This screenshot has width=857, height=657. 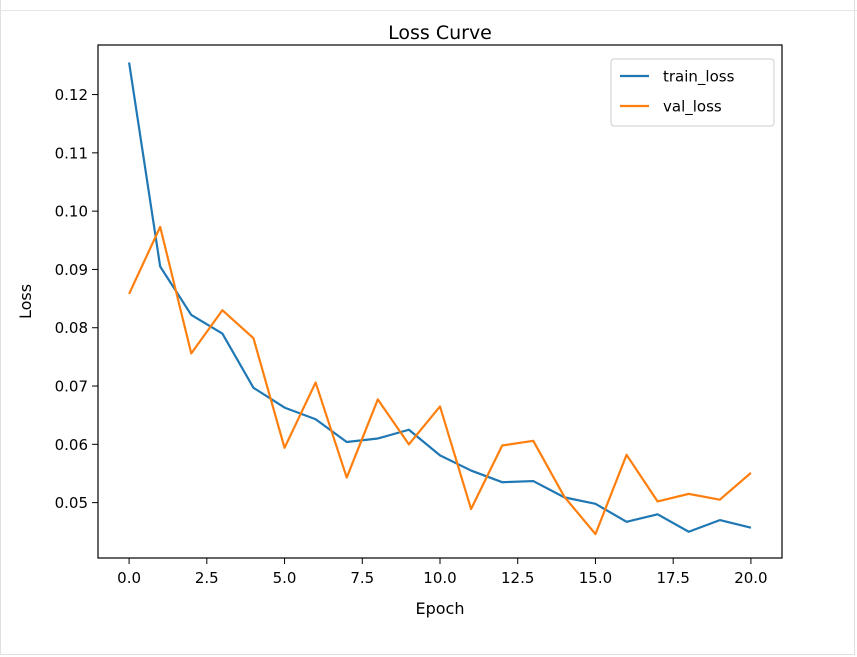 I want to click on y-tick-label: 0.10, so click(x=71, y=212).